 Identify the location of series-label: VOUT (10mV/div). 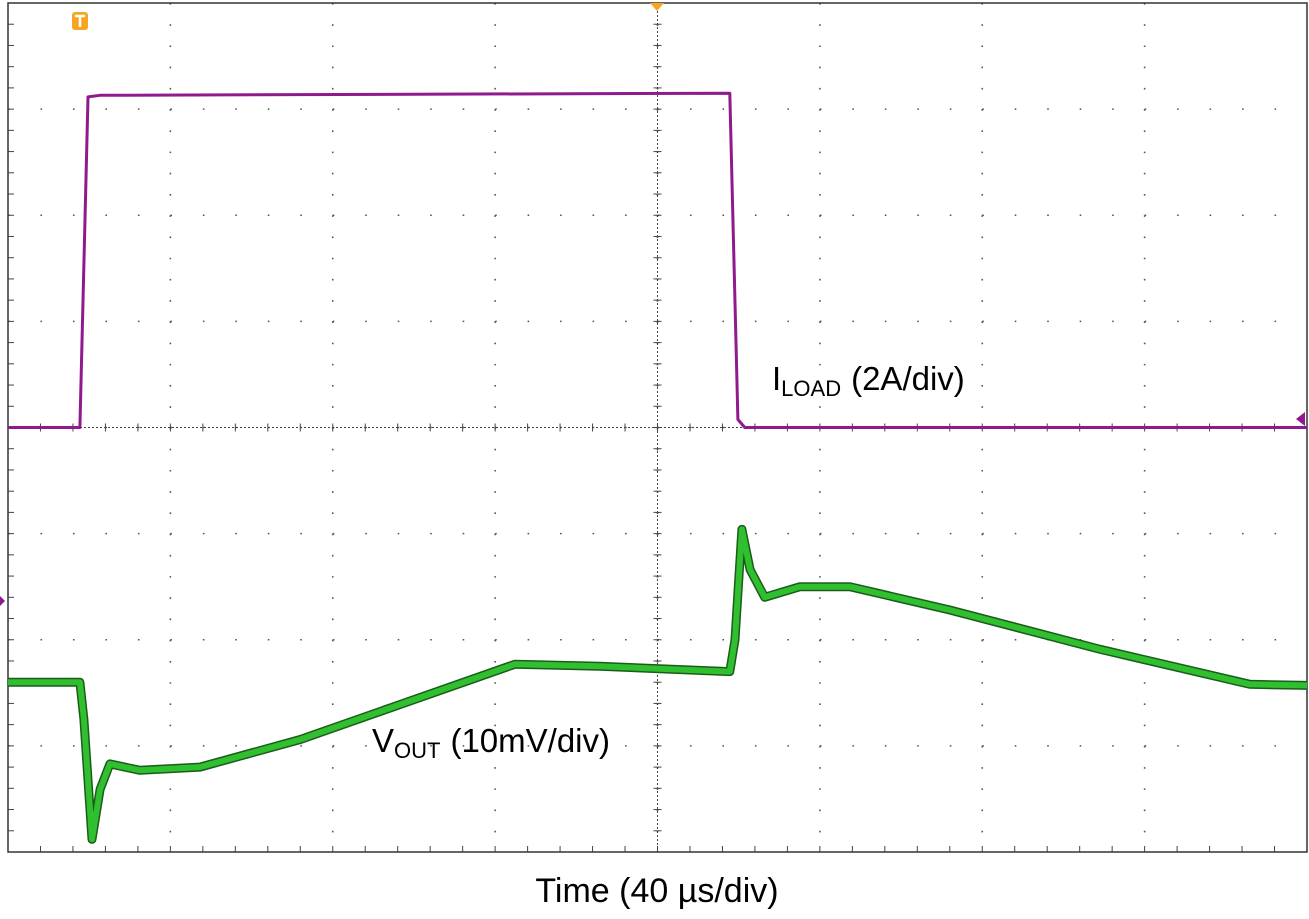
(491, 742).